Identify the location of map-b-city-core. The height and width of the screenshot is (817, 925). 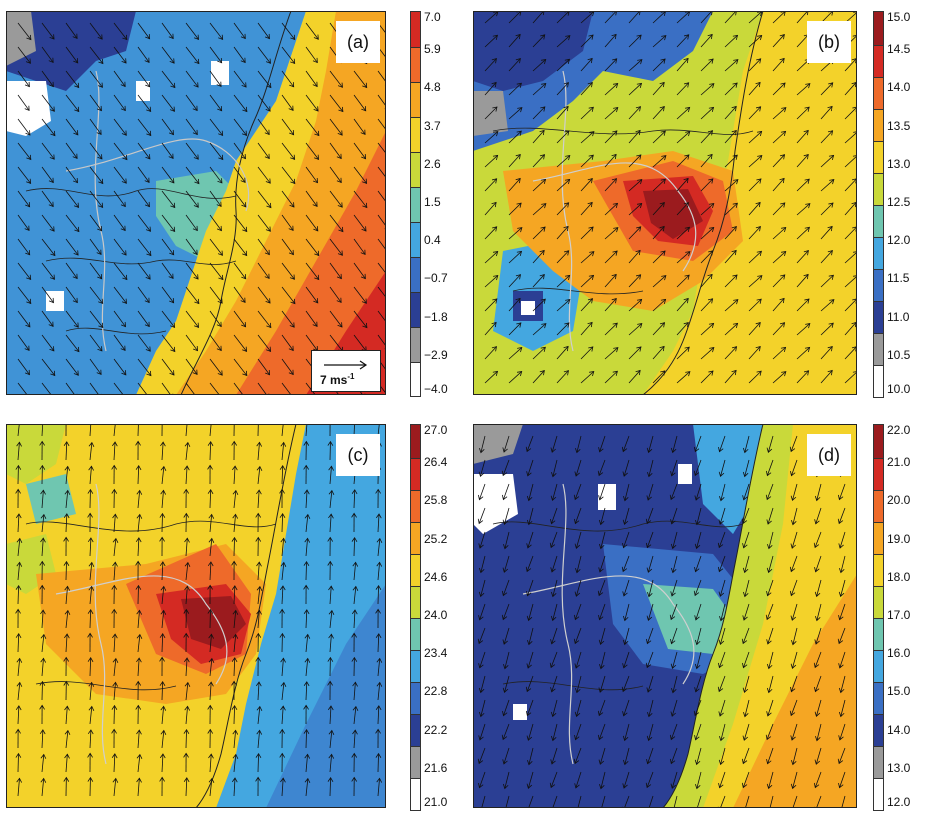
(673, 214).